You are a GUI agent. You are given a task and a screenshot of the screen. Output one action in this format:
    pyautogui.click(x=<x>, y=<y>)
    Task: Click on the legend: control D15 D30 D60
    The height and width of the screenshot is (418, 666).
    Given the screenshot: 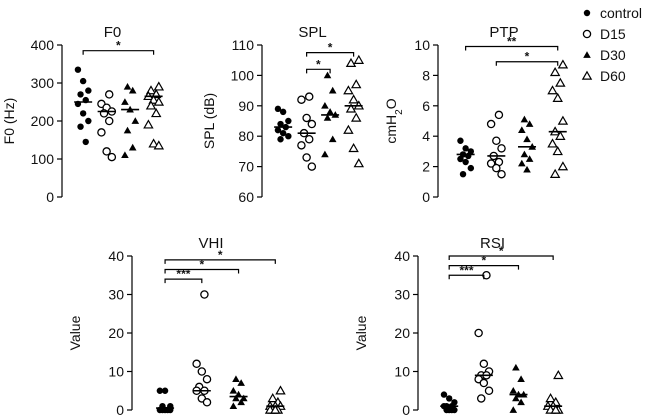 What is the action you would take?
    pyautogui.click(x=611, y=44)
    